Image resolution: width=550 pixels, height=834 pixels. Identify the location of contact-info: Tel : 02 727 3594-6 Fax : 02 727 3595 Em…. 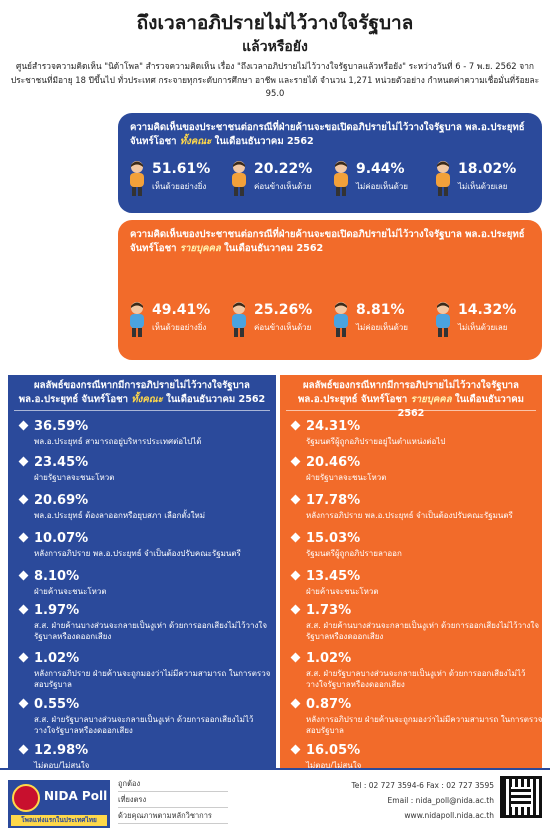
(422, 800).